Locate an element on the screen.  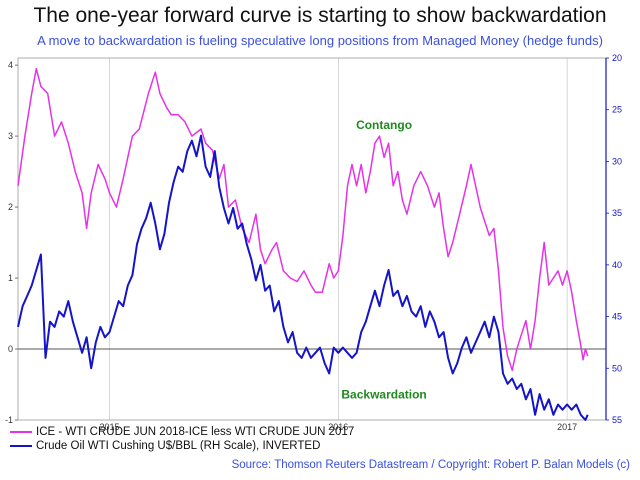
annotation-backwardation: Backwardation is located at coordinates (383, 395).